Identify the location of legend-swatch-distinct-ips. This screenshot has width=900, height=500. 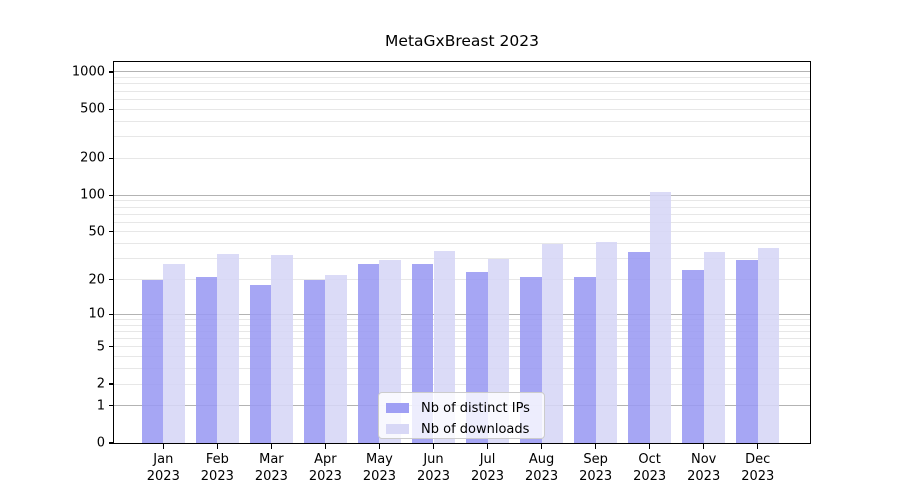
(397, 408).